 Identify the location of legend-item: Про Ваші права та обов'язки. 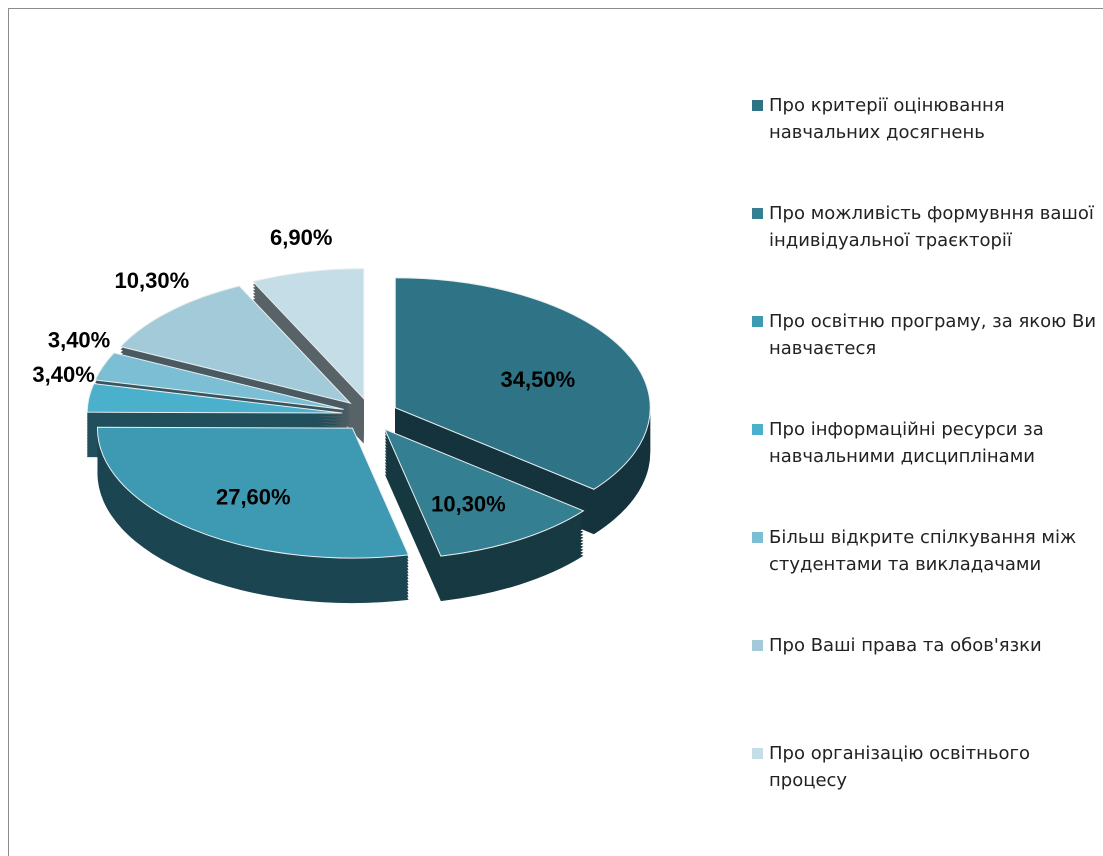
(924, 673).